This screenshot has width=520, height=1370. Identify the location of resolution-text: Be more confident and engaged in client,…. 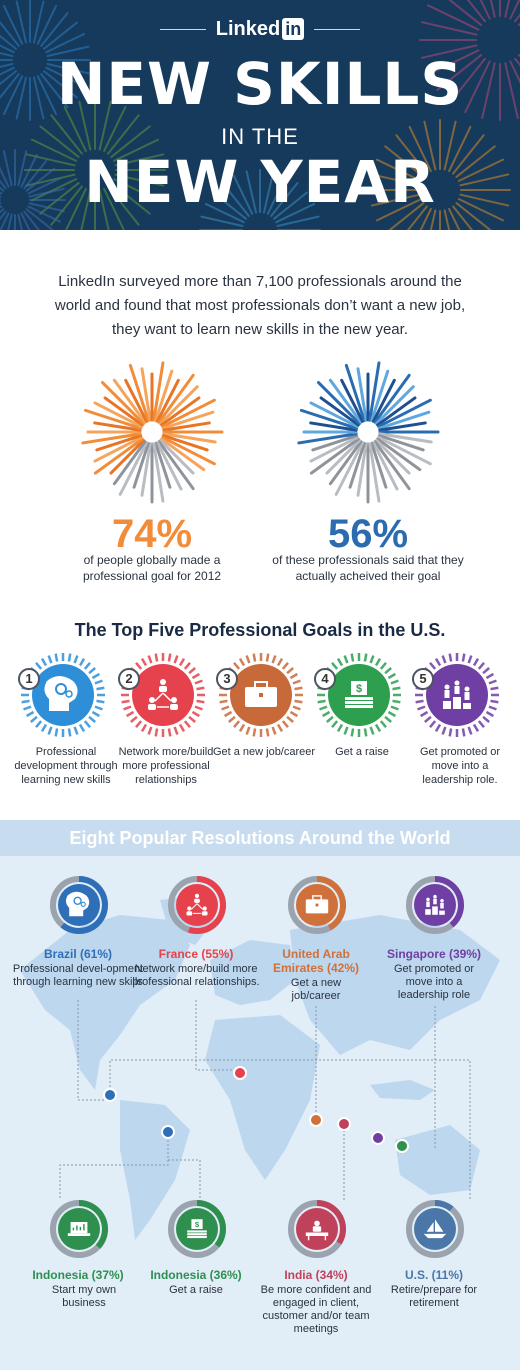
(316, 1309).